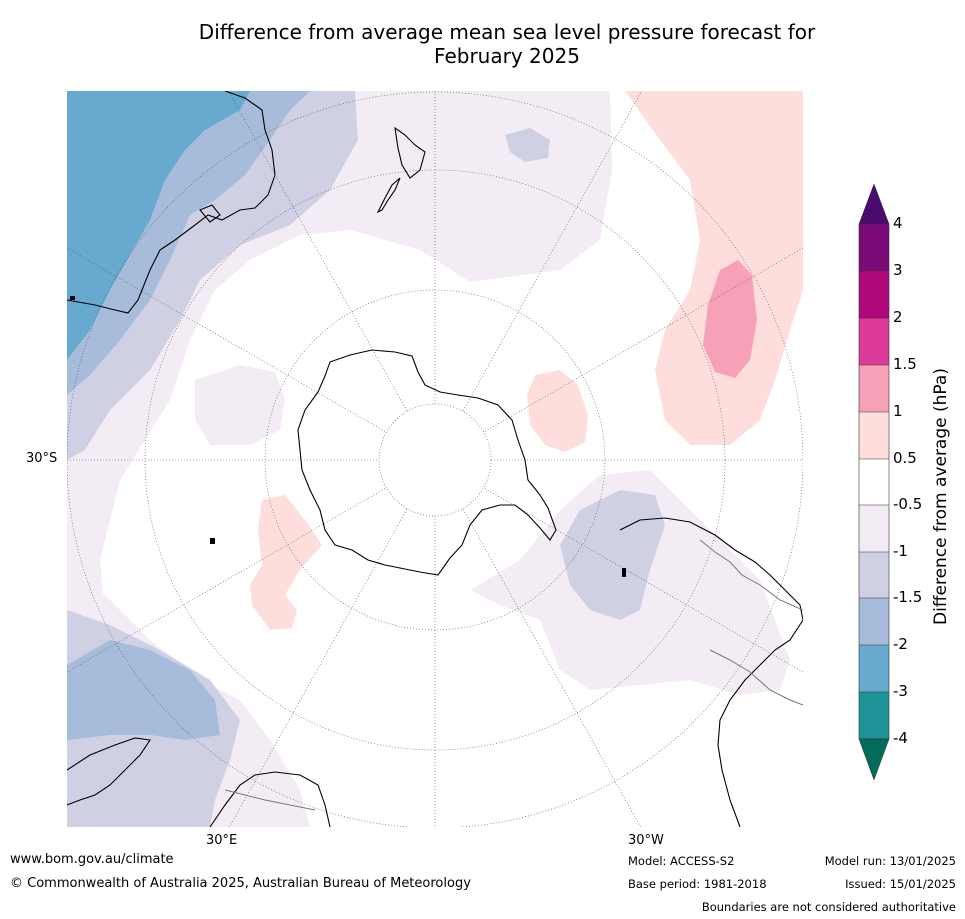 The height and width of the screenshot is (919, 965). I want to click on graticule-meridian-150w, so click(552, 251).